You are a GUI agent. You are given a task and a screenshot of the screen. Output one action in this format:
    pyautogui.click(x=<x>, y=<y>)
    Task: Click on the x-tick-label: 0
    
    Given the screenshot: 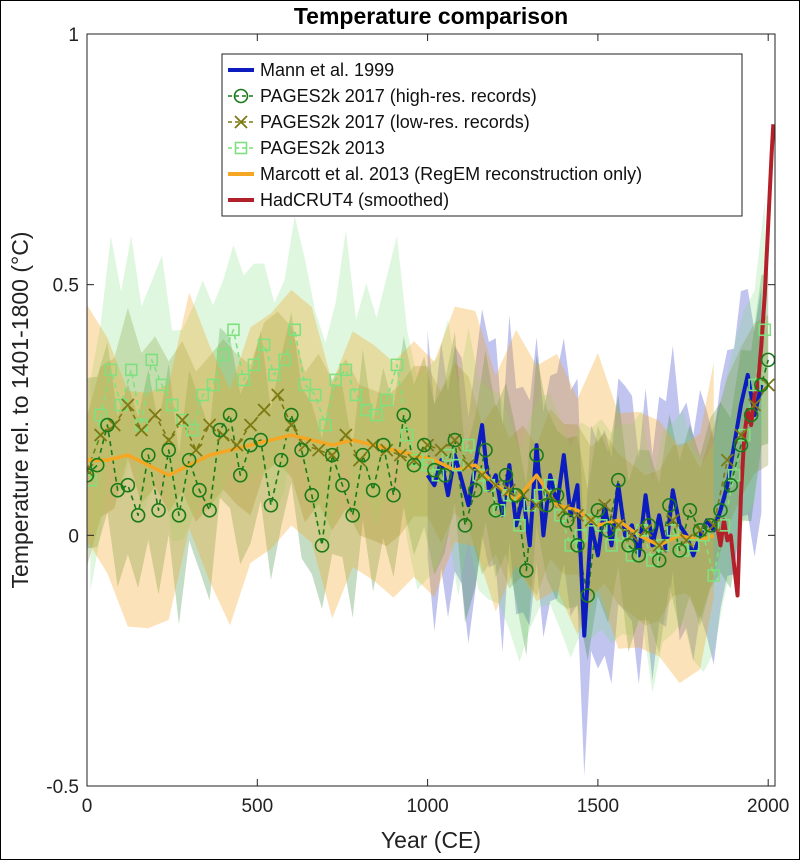 What is the action you would take?
    pyautogui.click(x=87, y=806)
    